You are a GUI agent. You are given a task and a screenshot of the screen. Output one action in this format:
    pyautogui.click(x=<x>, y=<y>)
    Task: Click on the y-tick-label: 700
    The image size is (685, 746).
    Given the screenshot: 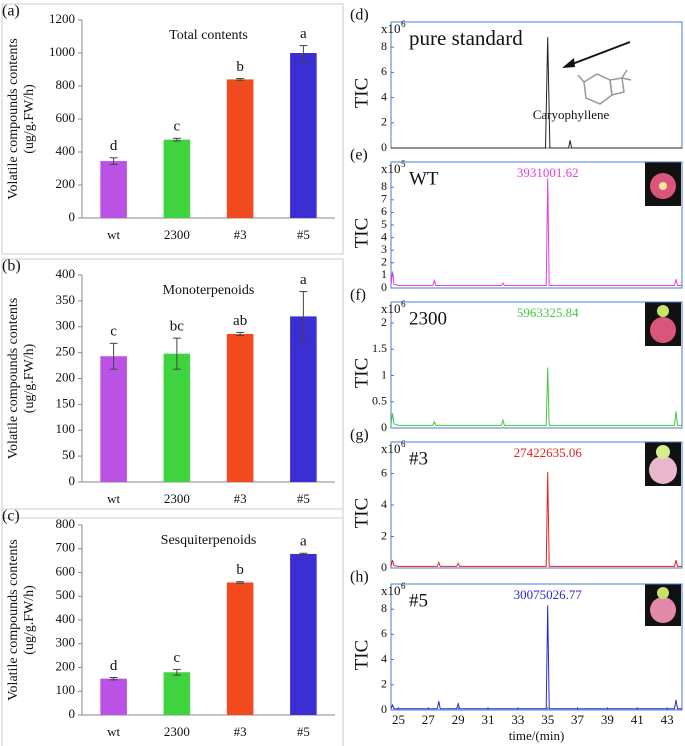 What is the action you would take?
    pyautogui.click(x=66, y=547)
    